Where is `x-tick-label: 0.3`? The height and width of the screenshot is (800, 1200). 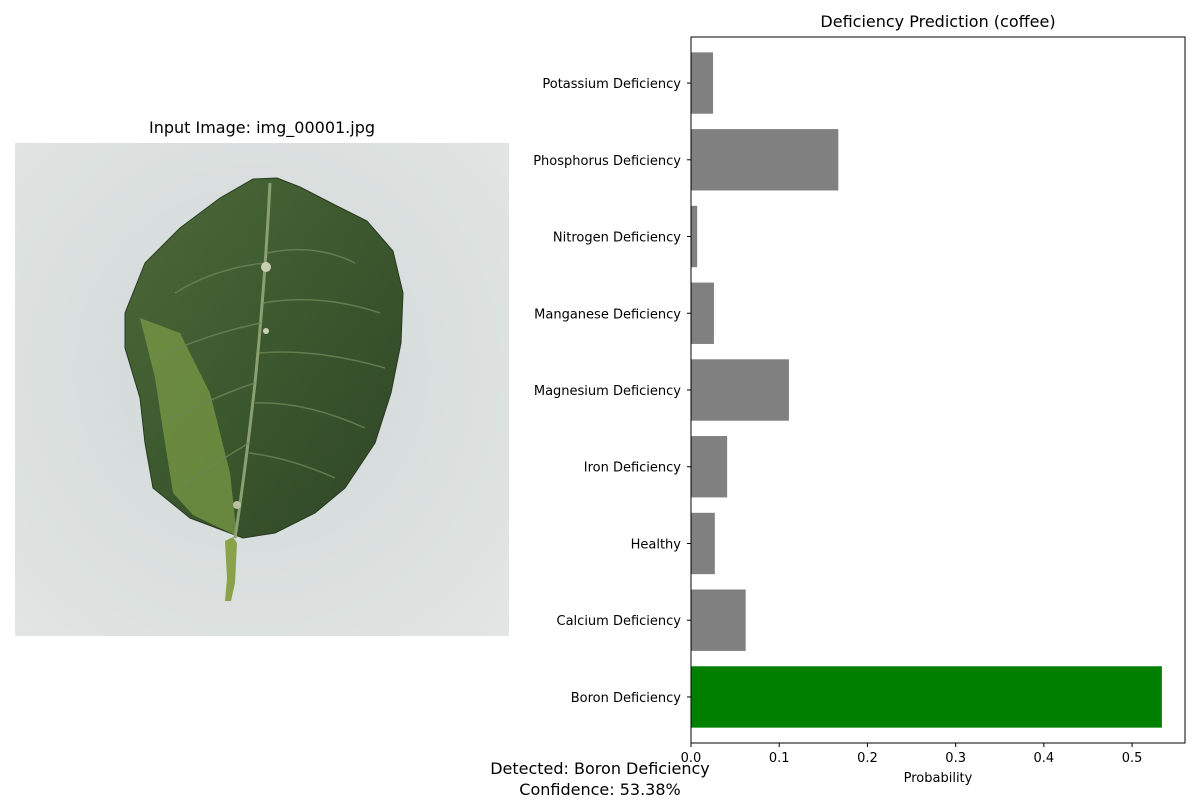
x-tick-label: 0.3 is located at coordinates (955, 758).